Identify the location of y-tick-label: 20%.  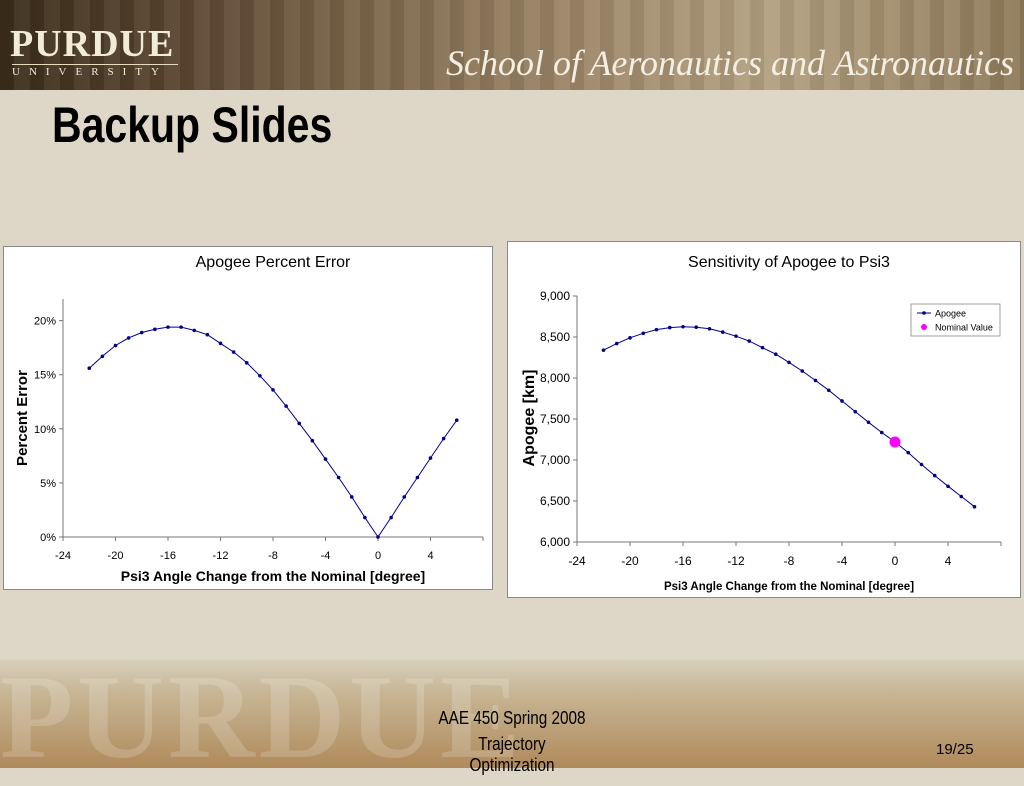
(45, 322).